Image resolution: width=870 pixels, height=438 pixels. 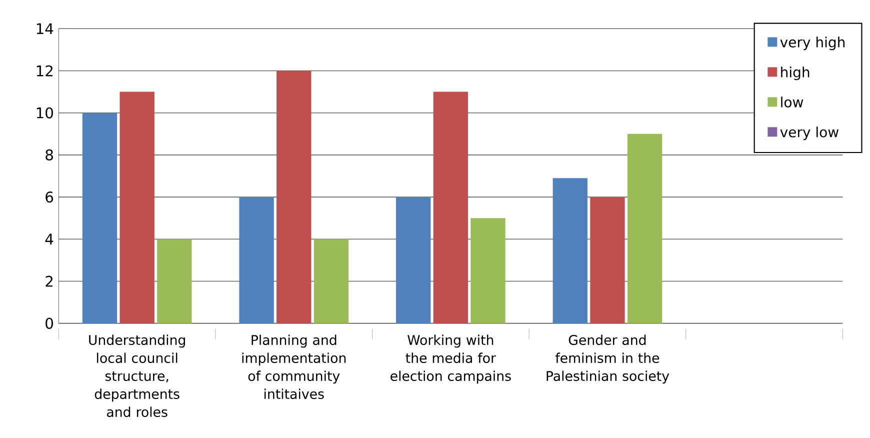 What do you see at coordinates (450, 359) in the screenshot?
I see `x-tick-label: Working with the media for election campains` at bounding box center [450, 359].